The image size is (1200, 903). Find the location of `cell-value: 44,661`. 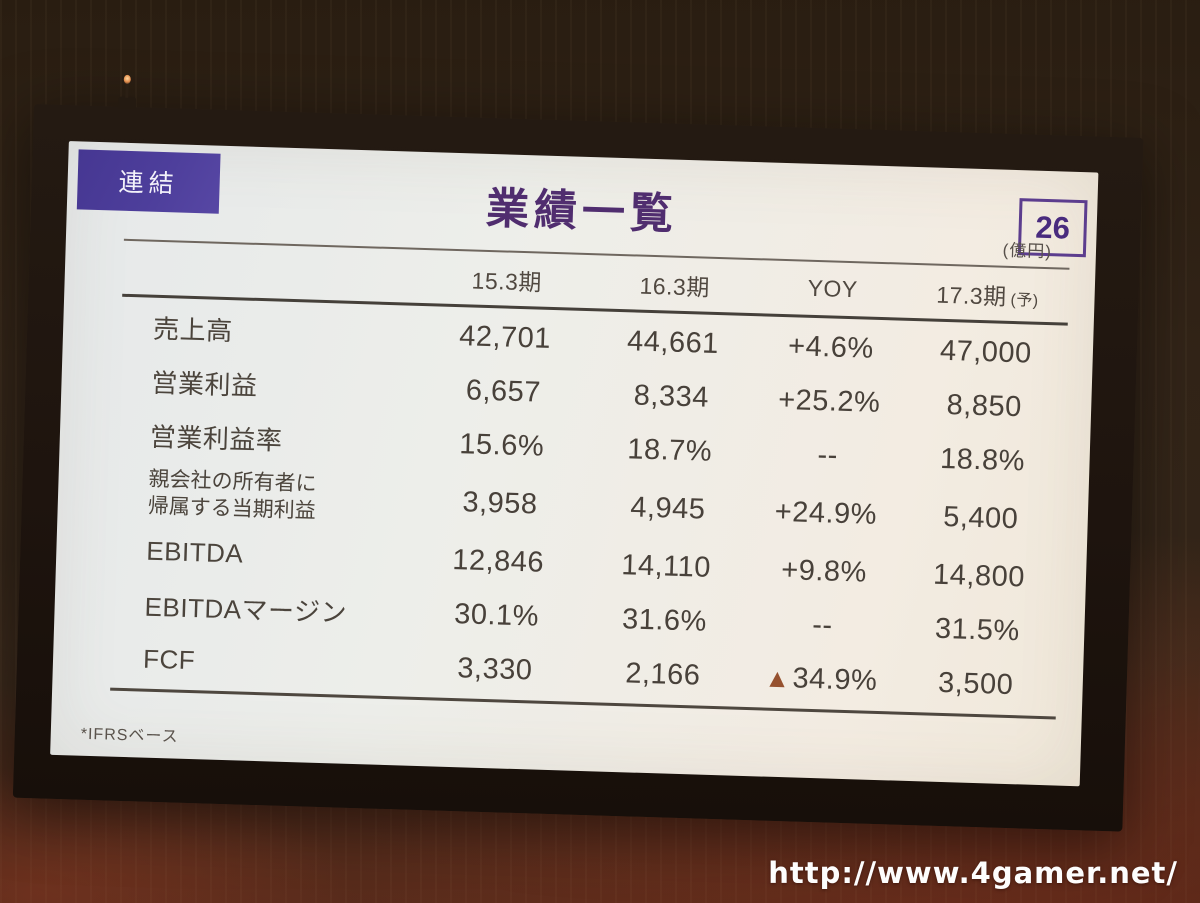

cell-value: 44,661 is located at coordinates (673, 342).